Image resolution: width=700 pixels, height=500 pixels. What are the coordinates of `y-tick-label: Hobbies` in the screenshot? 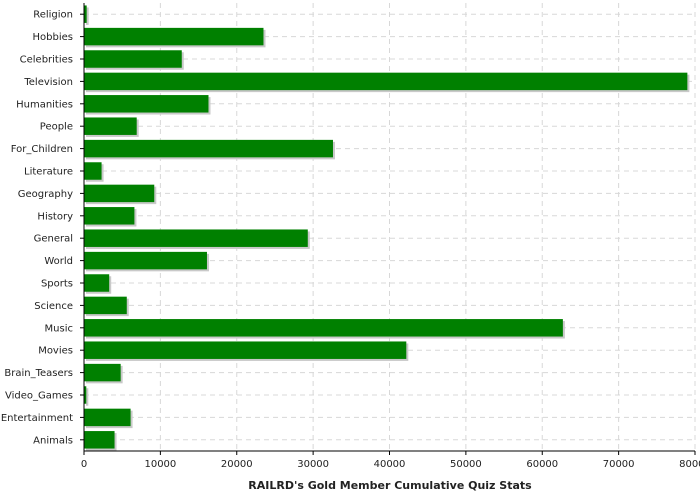 It's located at (53, 37).